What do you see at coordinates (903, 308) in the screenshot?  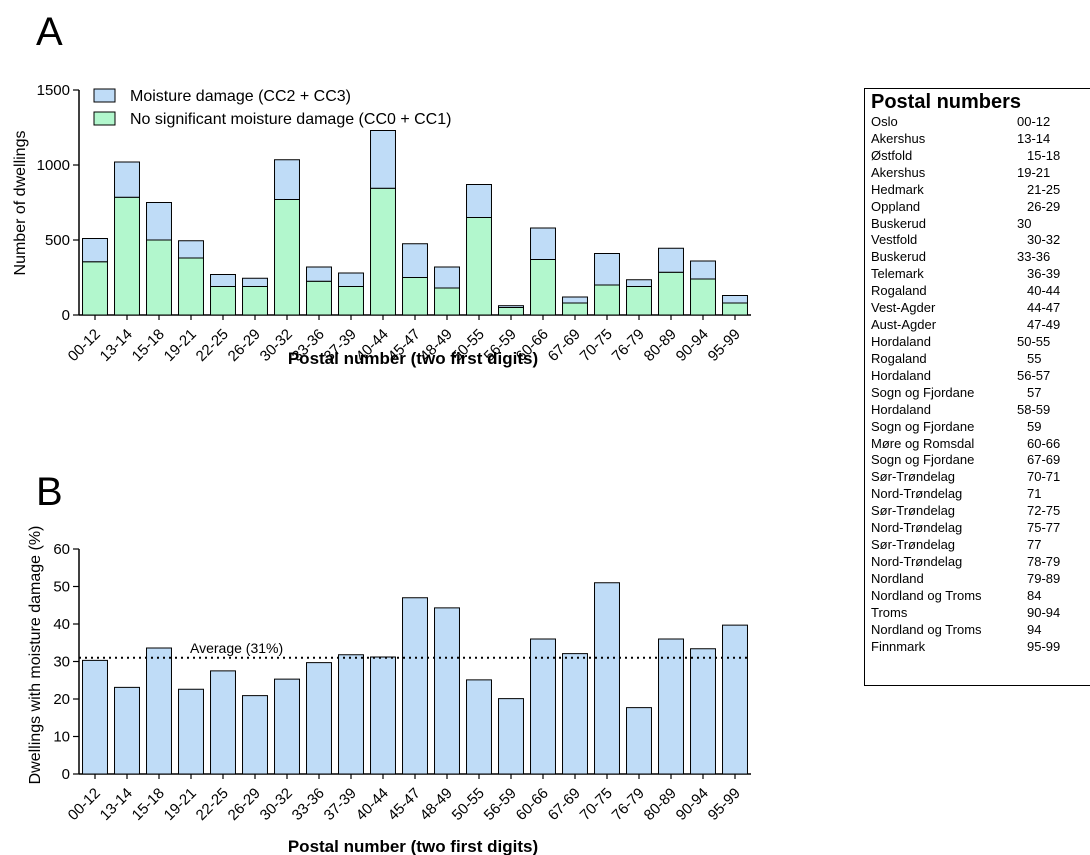 I see `postal-region: Vest-Agder` at bounding box center [903, 308].